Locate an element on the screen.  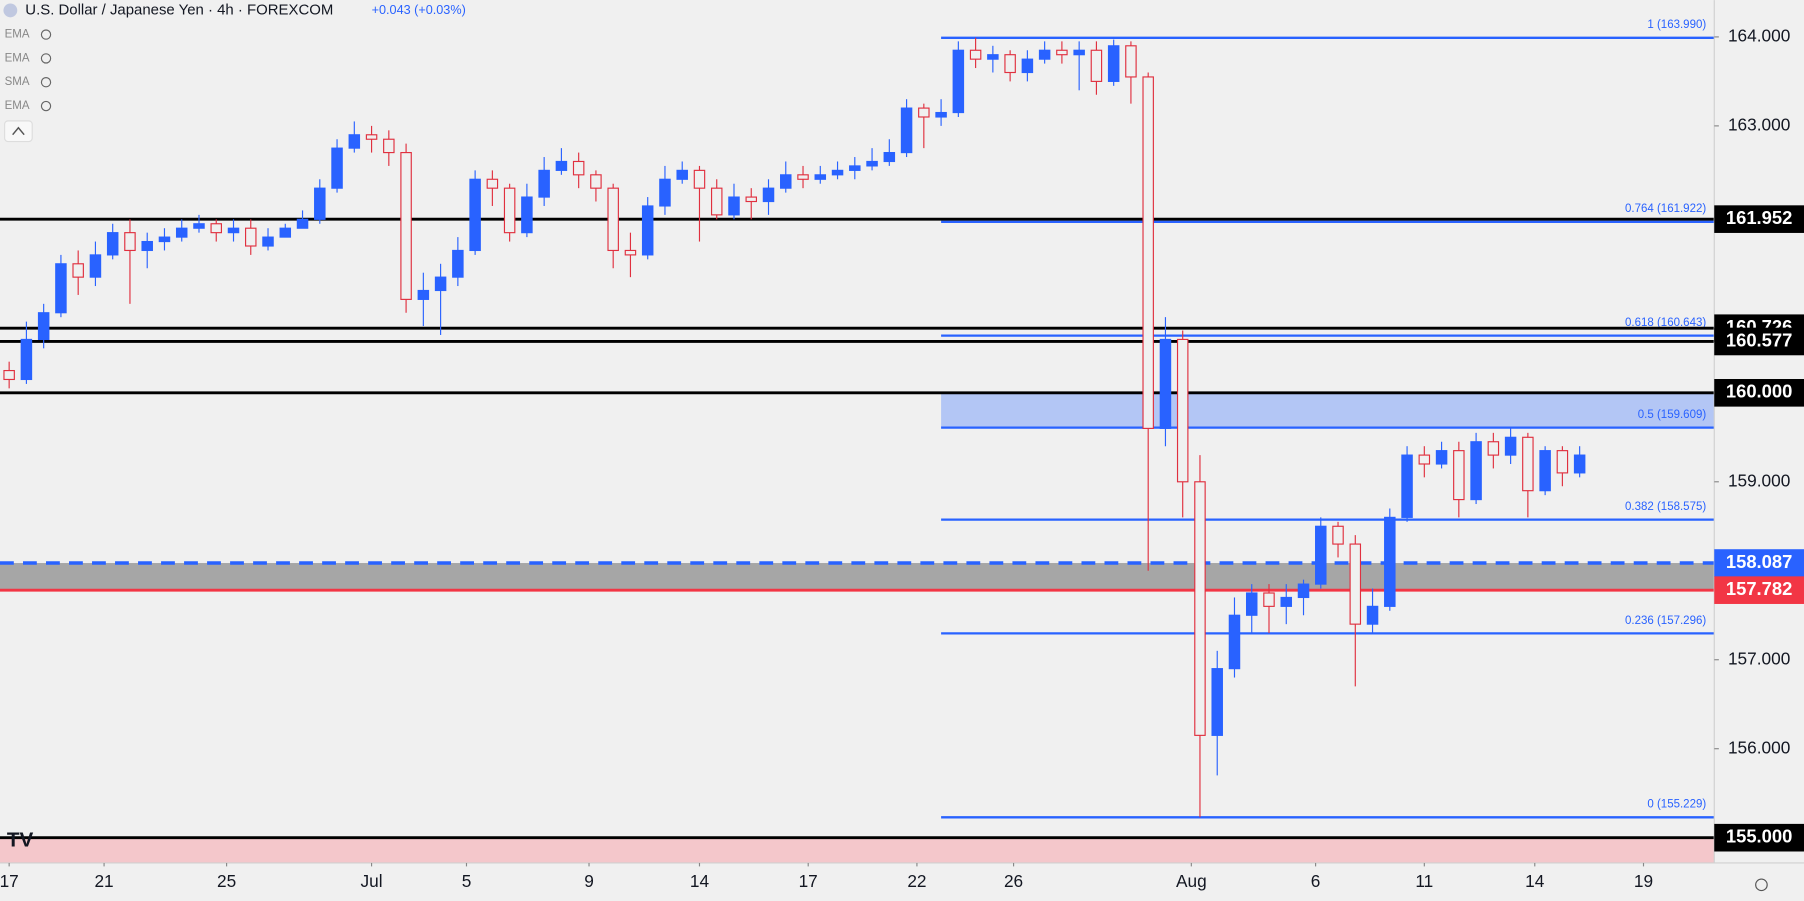
indicator-label: SMA is located at coordinates (17, 82).